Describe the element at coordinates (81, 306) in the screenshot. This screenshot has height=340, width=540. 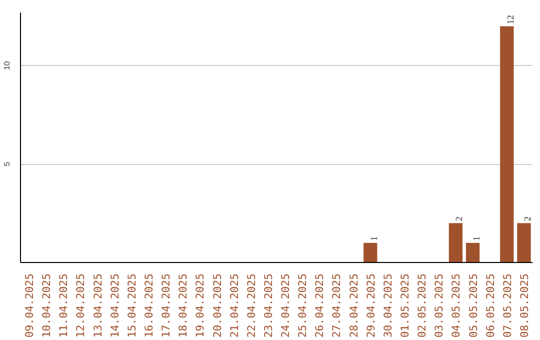
I see `x-tick-label: 12.04.2025` at that location.